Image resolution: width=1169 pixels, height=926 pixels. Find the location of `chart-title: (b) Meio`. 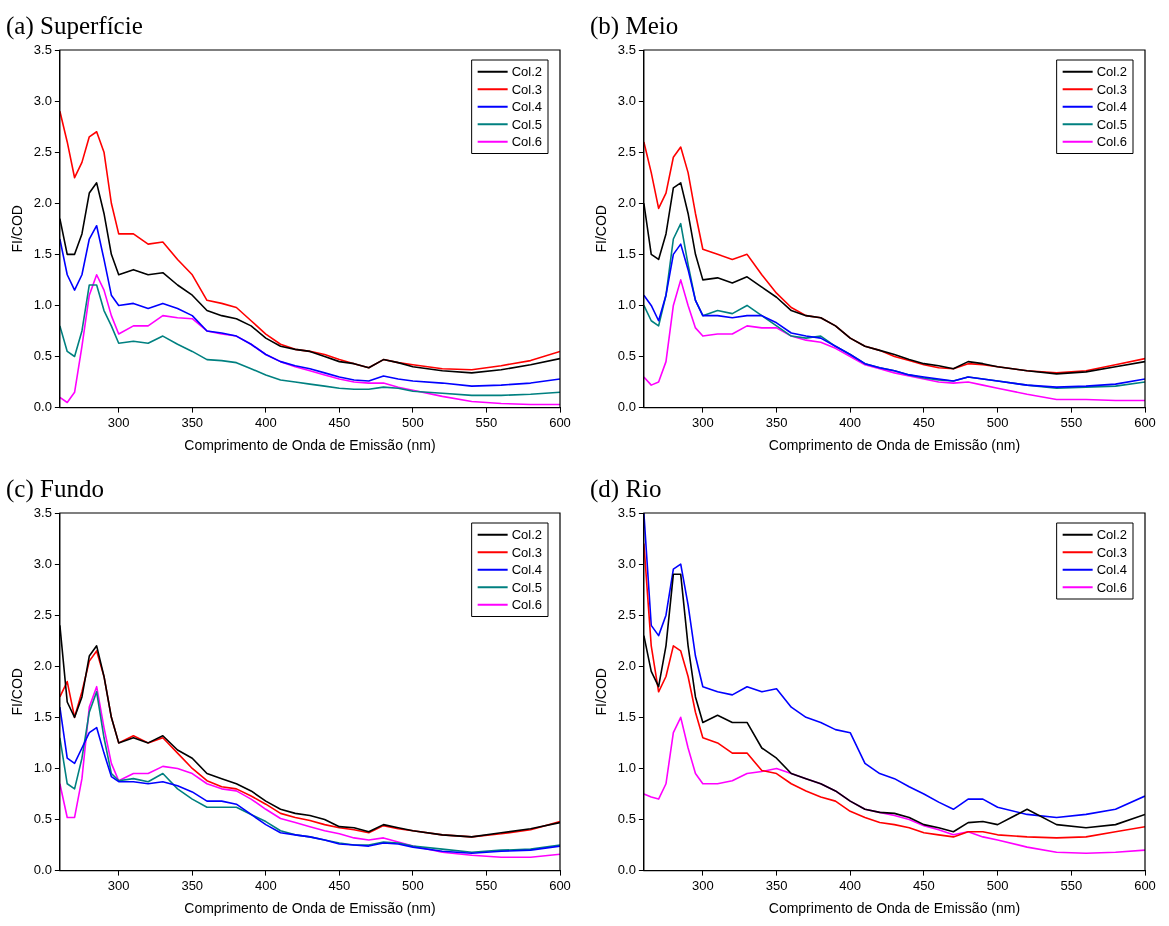

chart-title: (b) Meio is located at coordinates (634, 25).